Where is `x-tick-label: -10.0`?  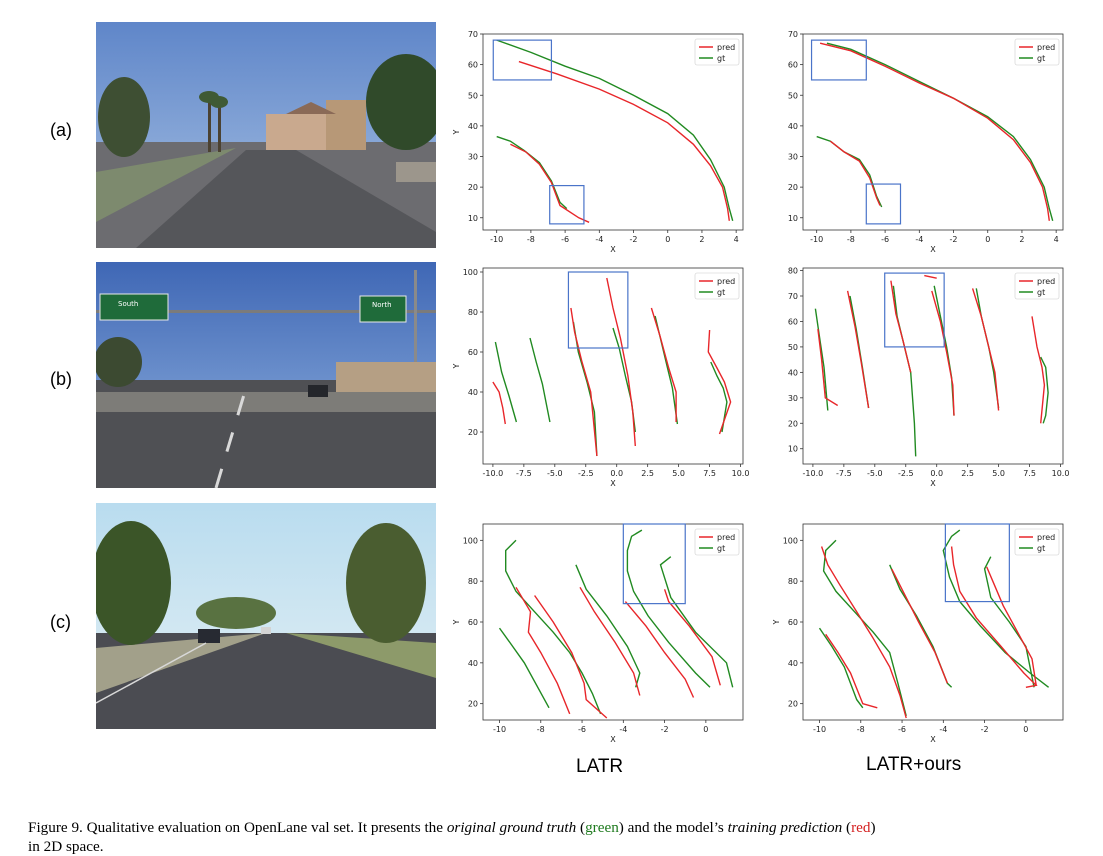
x-tick-label: -10.0 is located at coordinates (813, 473).